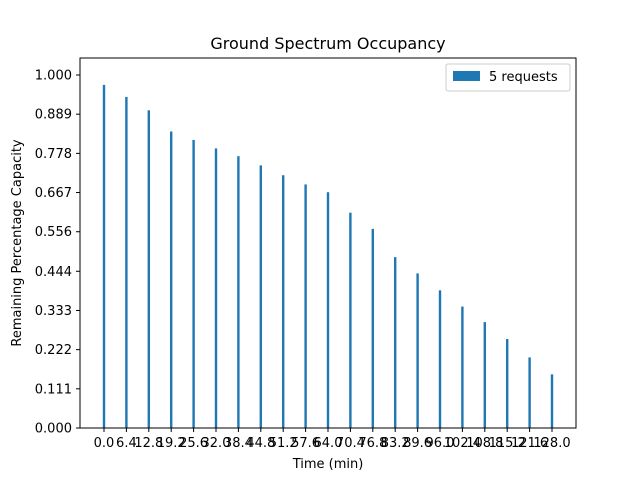 This screenshot has height=480, width=640. I want to click on y-tick-label: 0.333, so click(53, 311).